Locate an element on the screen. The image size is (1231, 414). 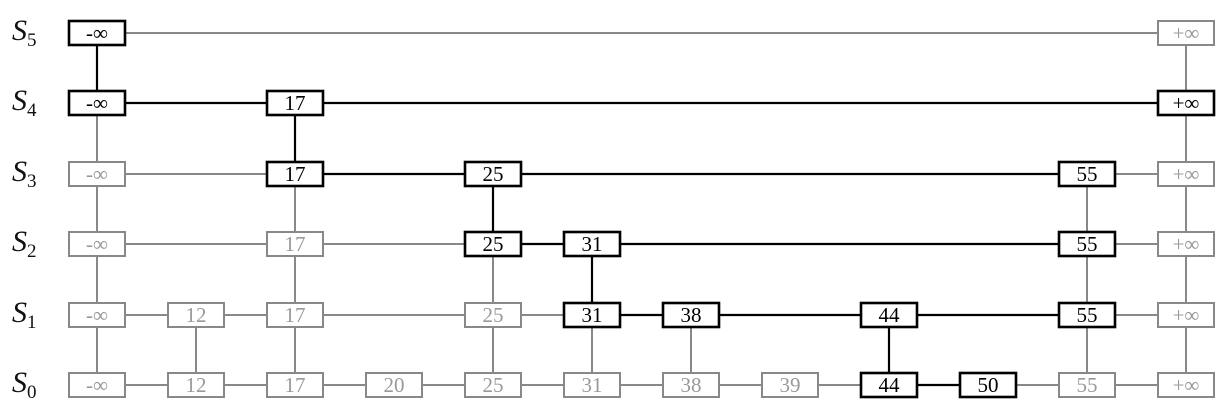
node-level1-col0: -∞ is located at coordinates (97, 315).